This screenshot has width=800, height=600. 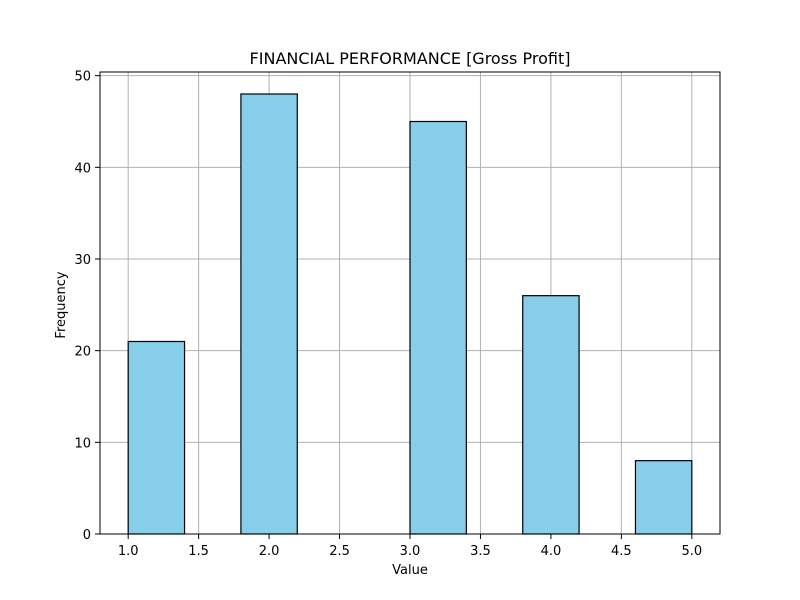 I want to click on x-axis-label: Value, so click(x=410, y=570).